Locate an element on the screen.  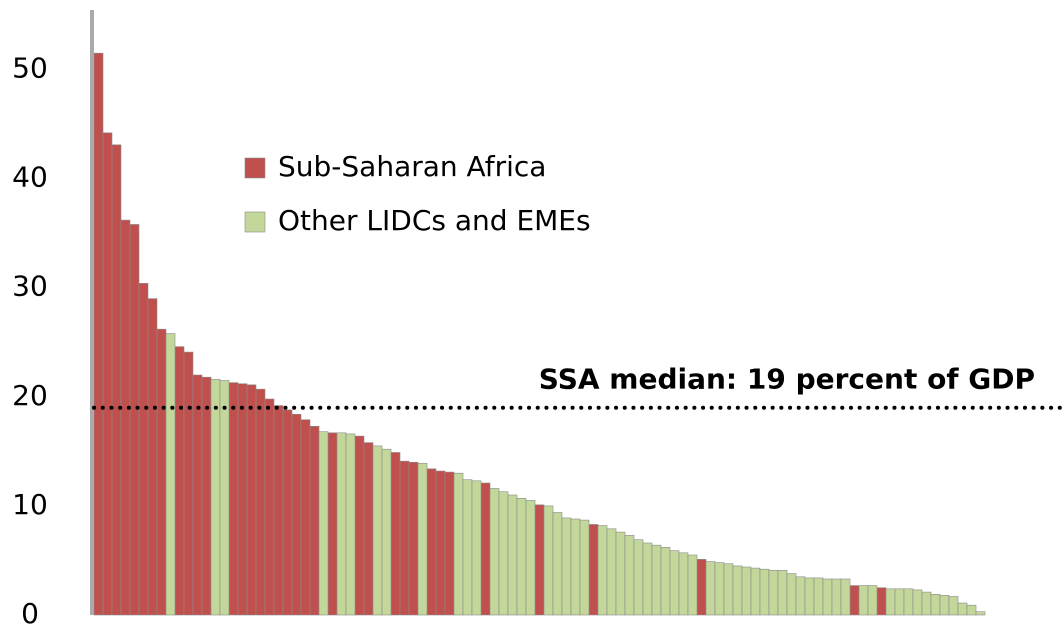
y-tick-label: 20 is located at coordinates (30, 395).